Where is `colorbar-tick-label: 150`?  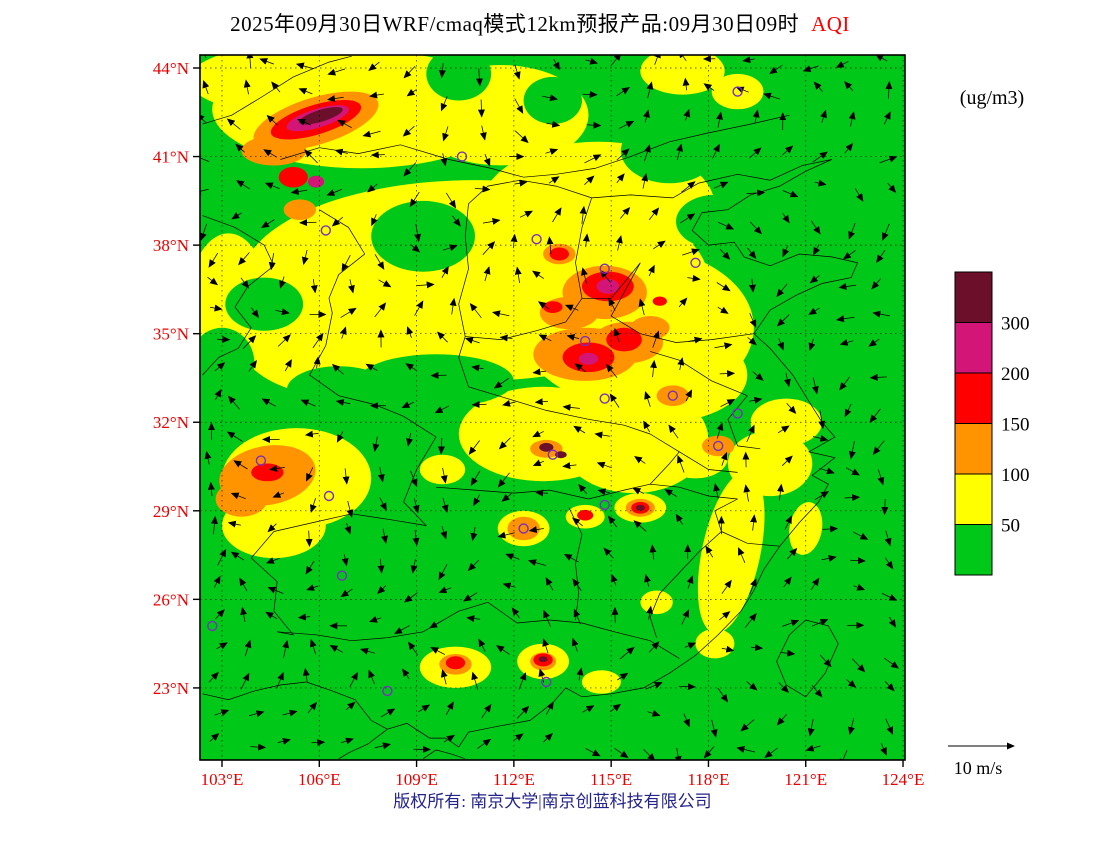
colorbar-tick-label: 150 is located at coordinates (1015, 425).